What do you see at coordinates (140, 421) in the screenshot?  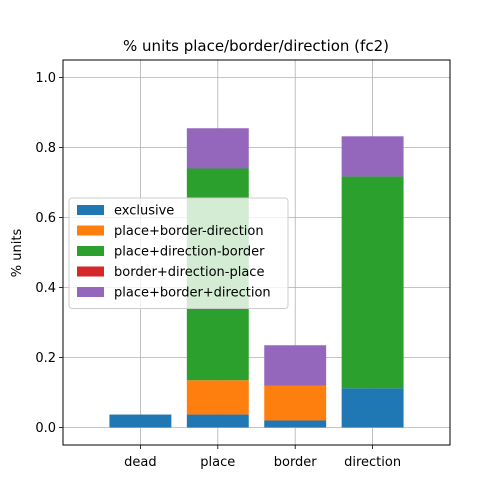 I see `bar-dead-exclusive` at bounding box center [140, 421].